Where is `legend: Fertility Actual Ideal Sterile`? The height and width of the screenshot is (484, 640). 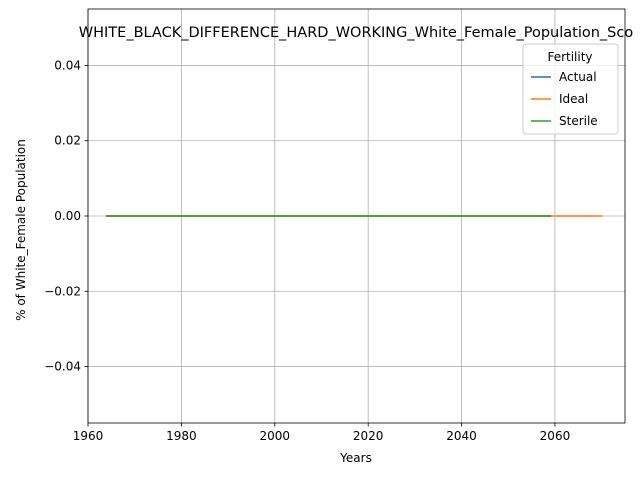 legend: Fertility Actual Ideal Sterile is located at coordinates (570, 89).